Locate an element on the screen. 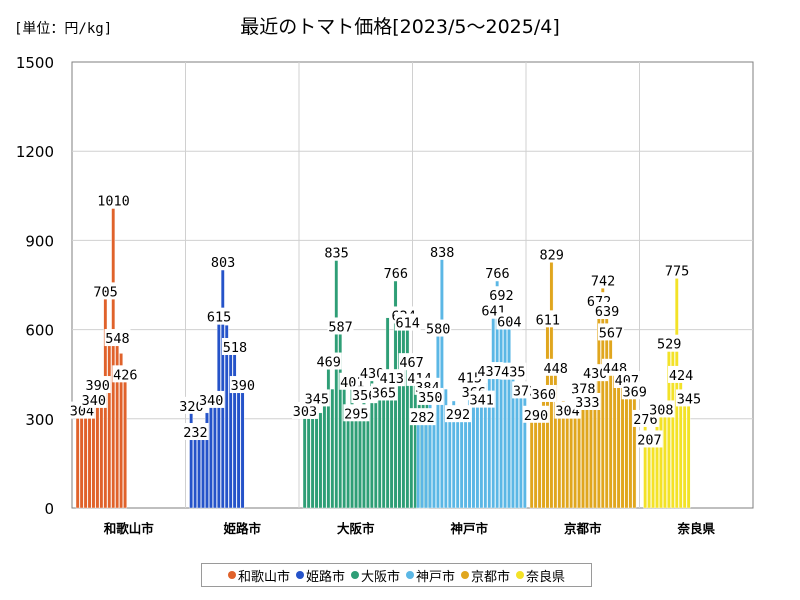 This screenshot has width=800, height=600. data-label: 639 is located at coordinates (607, 311).